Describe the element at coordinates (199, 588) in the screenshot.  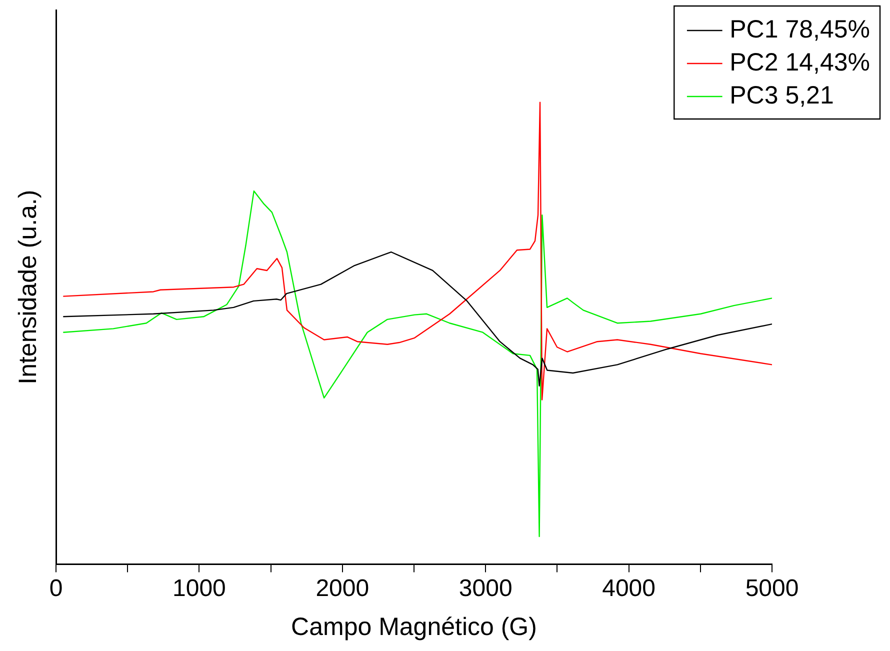
I see `x-tick-label: 1000` at that location.